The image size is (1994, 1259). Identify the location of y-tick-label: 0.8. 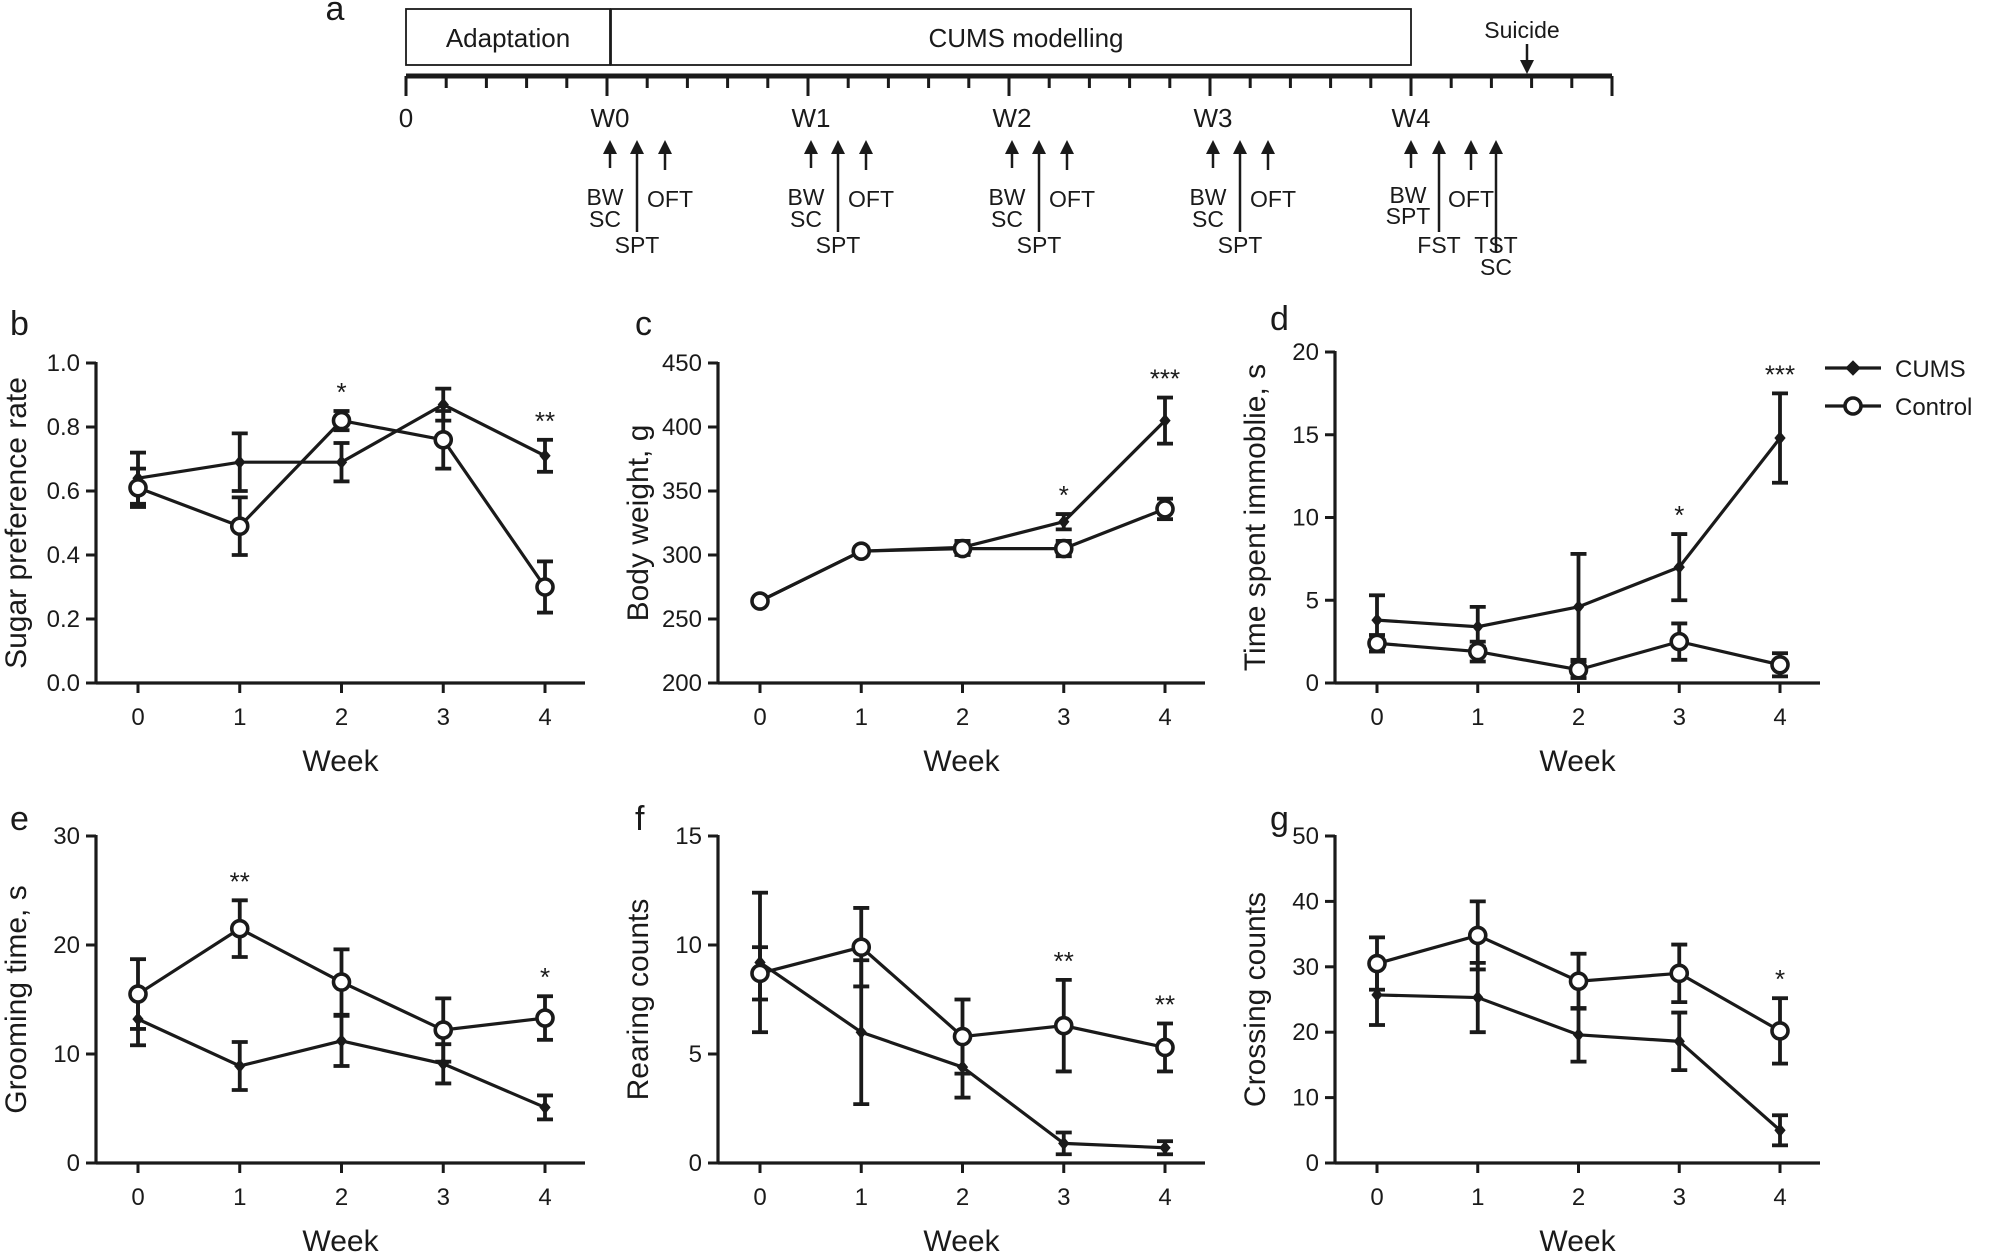
(63, 427).